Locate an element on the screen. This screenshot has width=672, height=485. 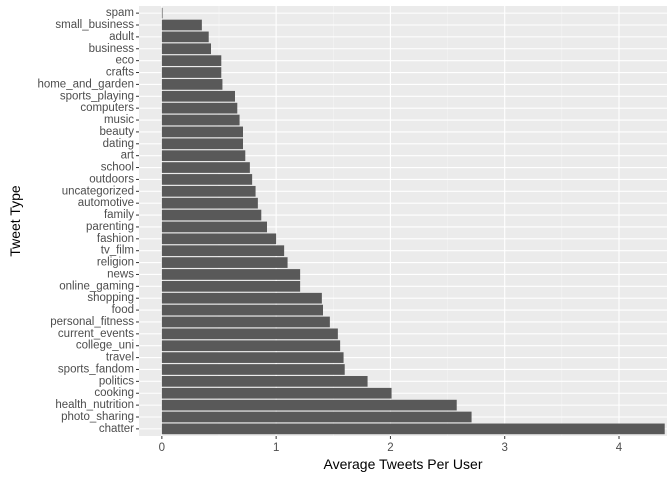
bar-eco is located at coordinates (191, 60).